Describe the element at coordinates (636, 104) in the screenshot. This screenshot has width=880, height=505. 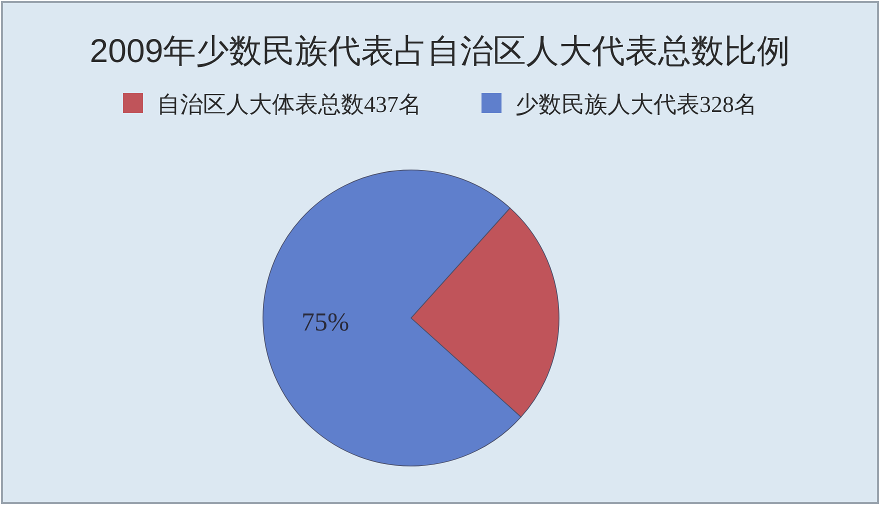
I see `legend-label: 少数民族人大代表328名` at that location.